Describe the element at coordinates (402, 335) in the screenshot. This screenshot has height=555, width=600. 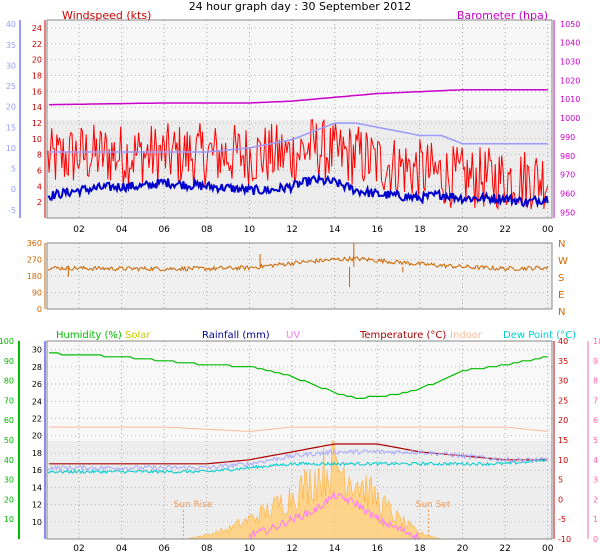
I see `legend-item: Temperature (°C)` at that location.